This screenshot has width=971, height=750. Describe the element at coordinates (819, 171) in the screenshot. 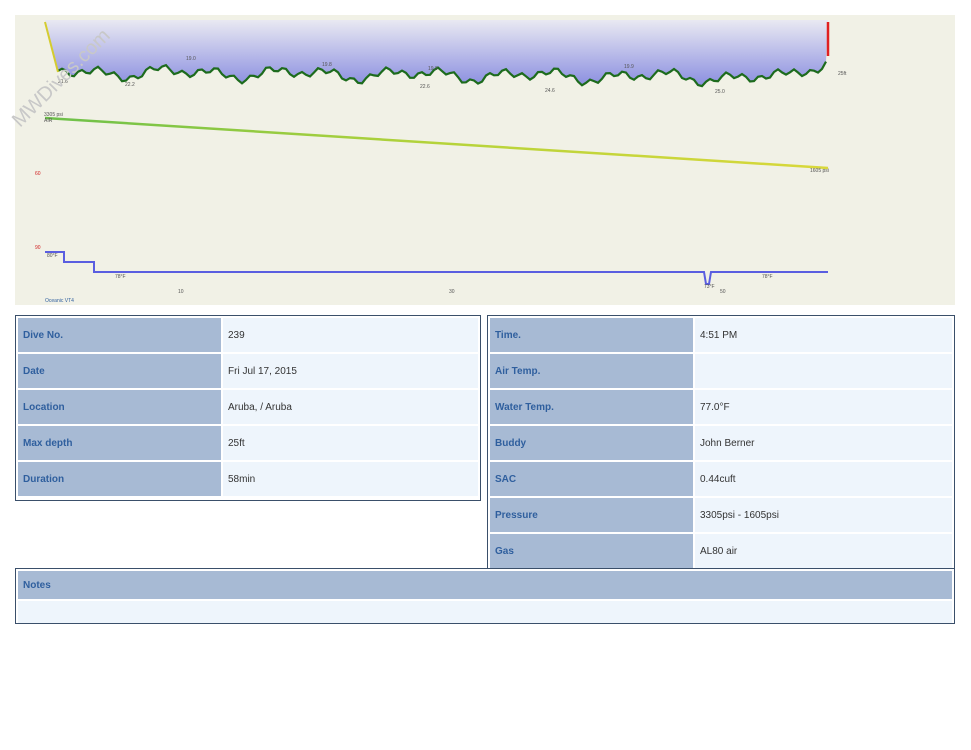

I see `pressure-label: 1605 psi` at that location.